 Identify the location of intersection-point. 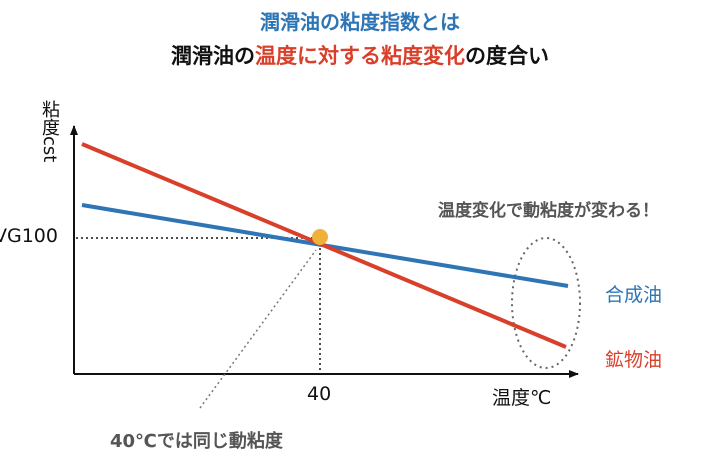
(320, 237).